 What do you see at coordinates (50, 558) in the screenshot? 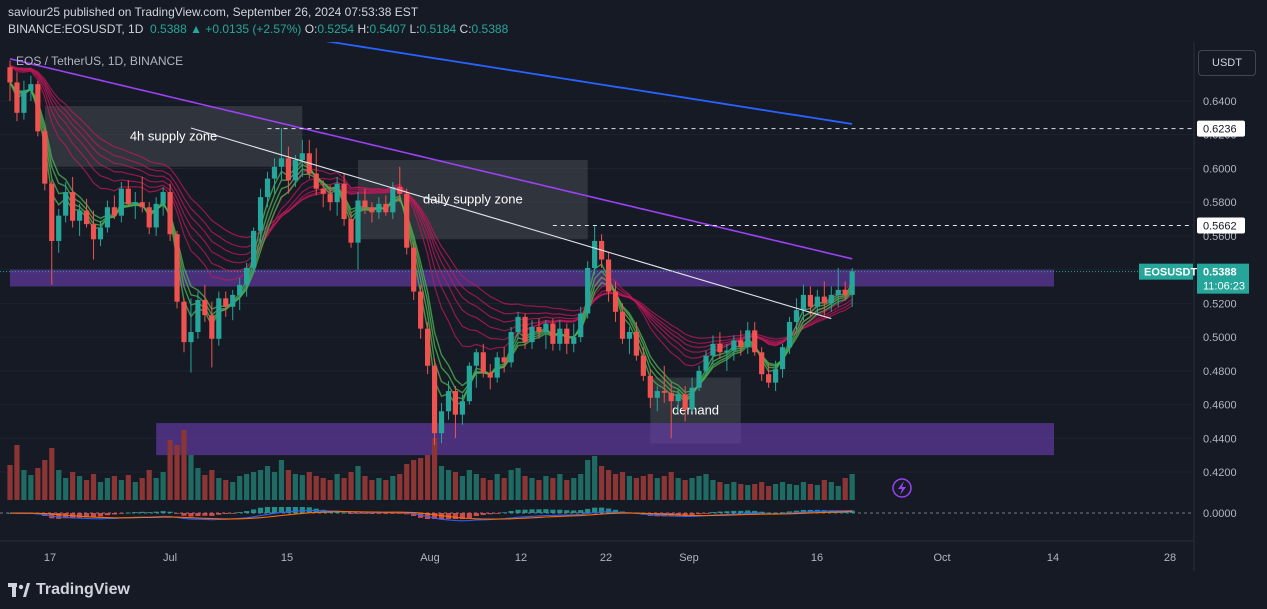
I see `time-tick-label: 17` at bounding box center [50, 558].